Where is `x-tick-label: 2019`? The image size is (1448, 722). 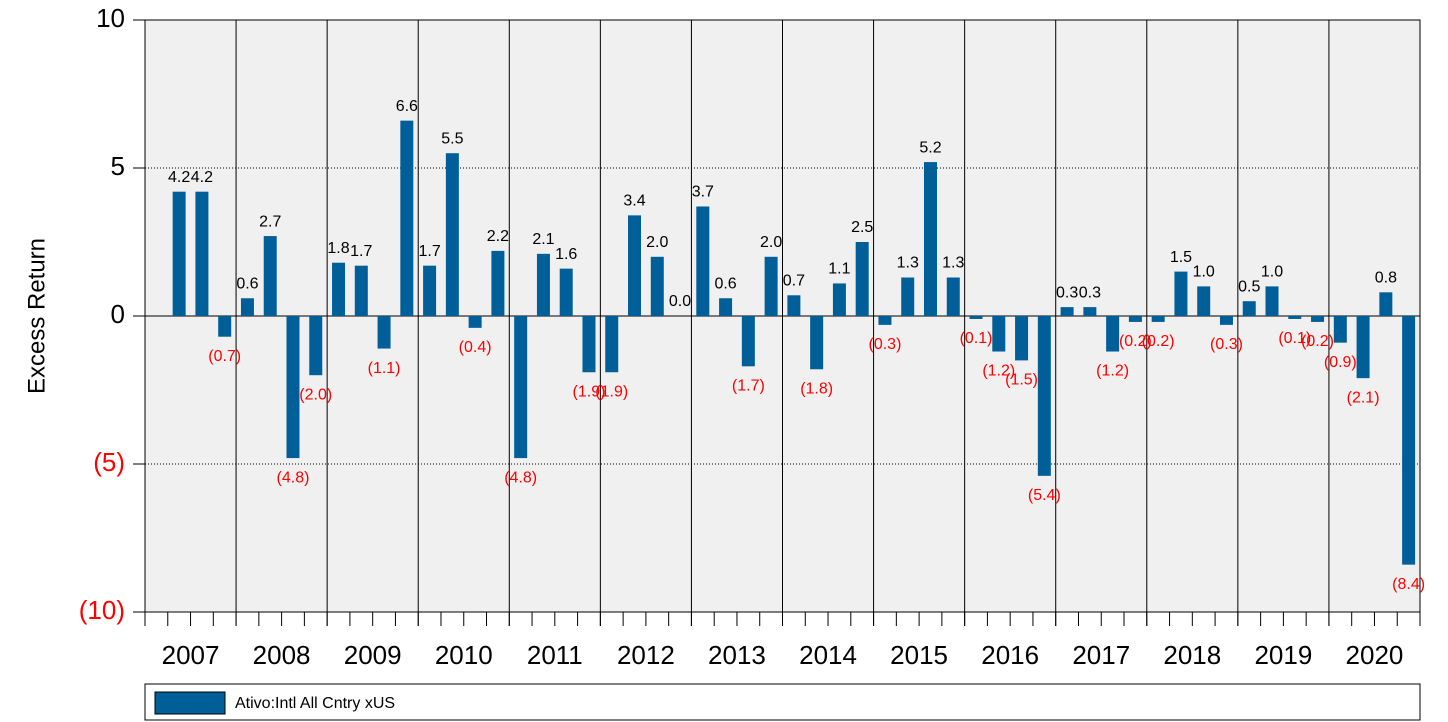
x-tick-label: 2019 is located at coordinates (1283, 655).